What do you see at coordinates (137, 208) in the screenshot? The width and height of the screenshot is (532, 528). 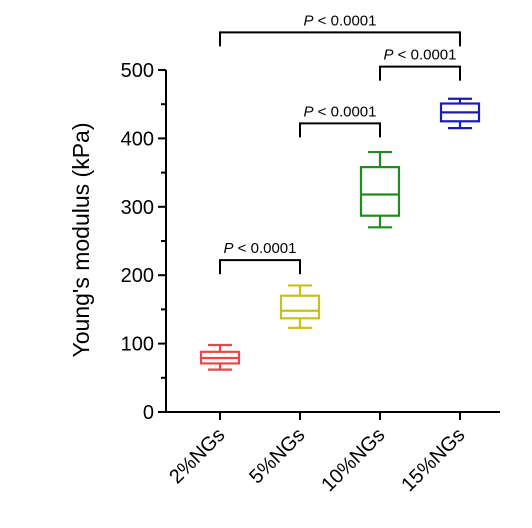 I see `y-tick-label: 300` at bounding box center [137, 208].